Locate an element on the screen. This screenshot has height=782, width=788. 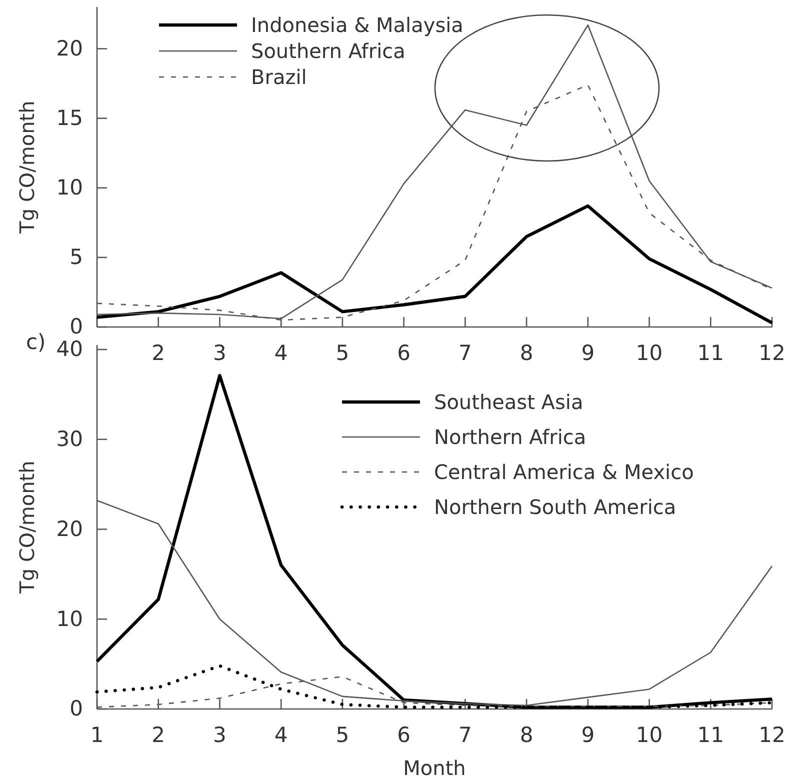
x-tick-label: 1 is located at coordinates (97, 734).